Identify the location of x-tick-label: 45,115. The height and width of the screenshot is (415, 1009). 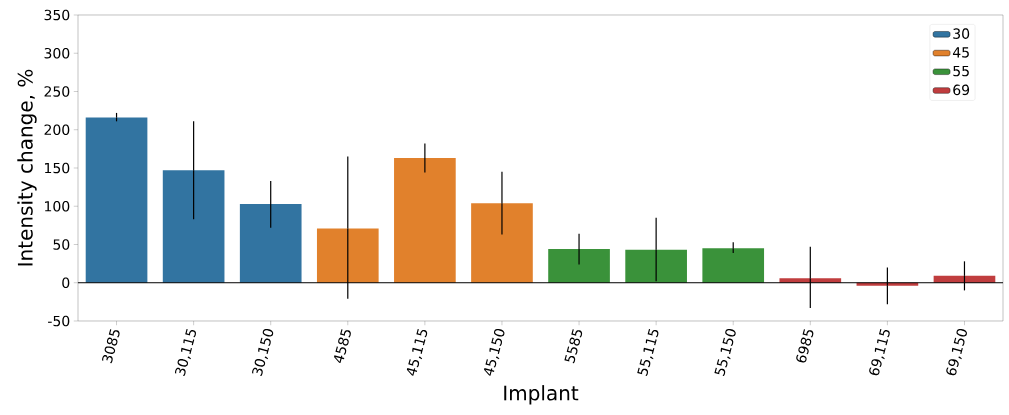
(417, 352).